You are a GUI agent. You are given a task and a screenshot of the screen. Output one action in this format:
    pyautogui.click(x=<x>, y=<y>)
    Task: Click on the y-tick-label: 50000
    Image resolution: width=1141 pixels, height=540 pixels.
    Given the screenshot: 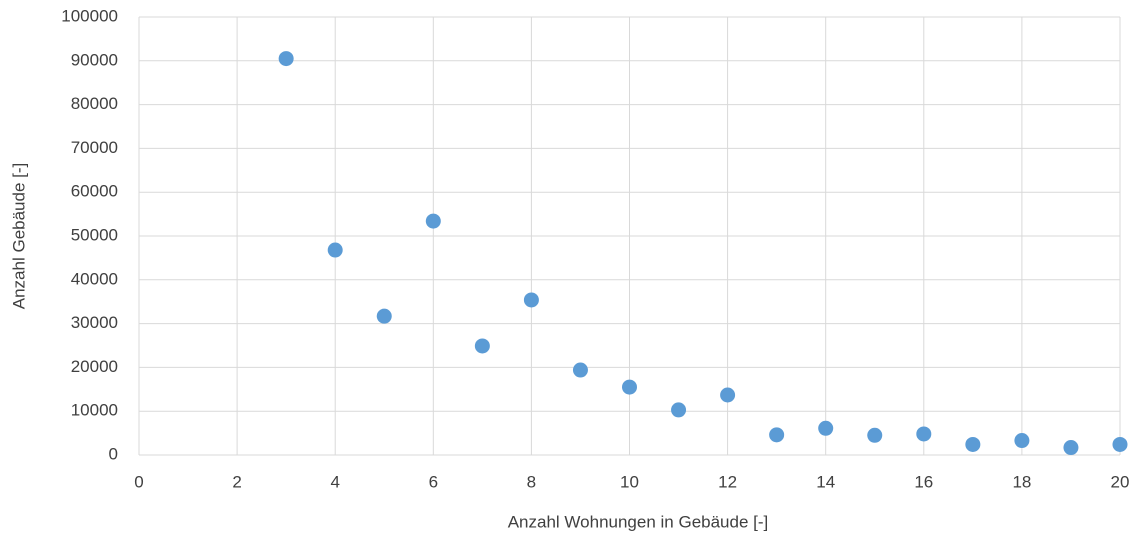 What is the action you would take?
    pyautogui.click(x=94, y=234)
    